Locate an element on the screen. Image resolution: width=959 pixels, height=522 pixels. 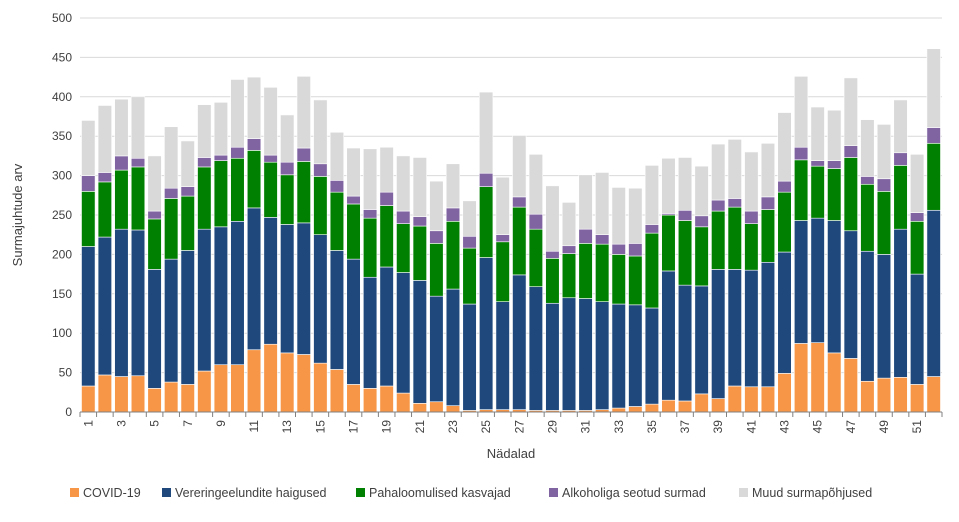
x-tick-label: 51 is located at coordinates (917, 427).